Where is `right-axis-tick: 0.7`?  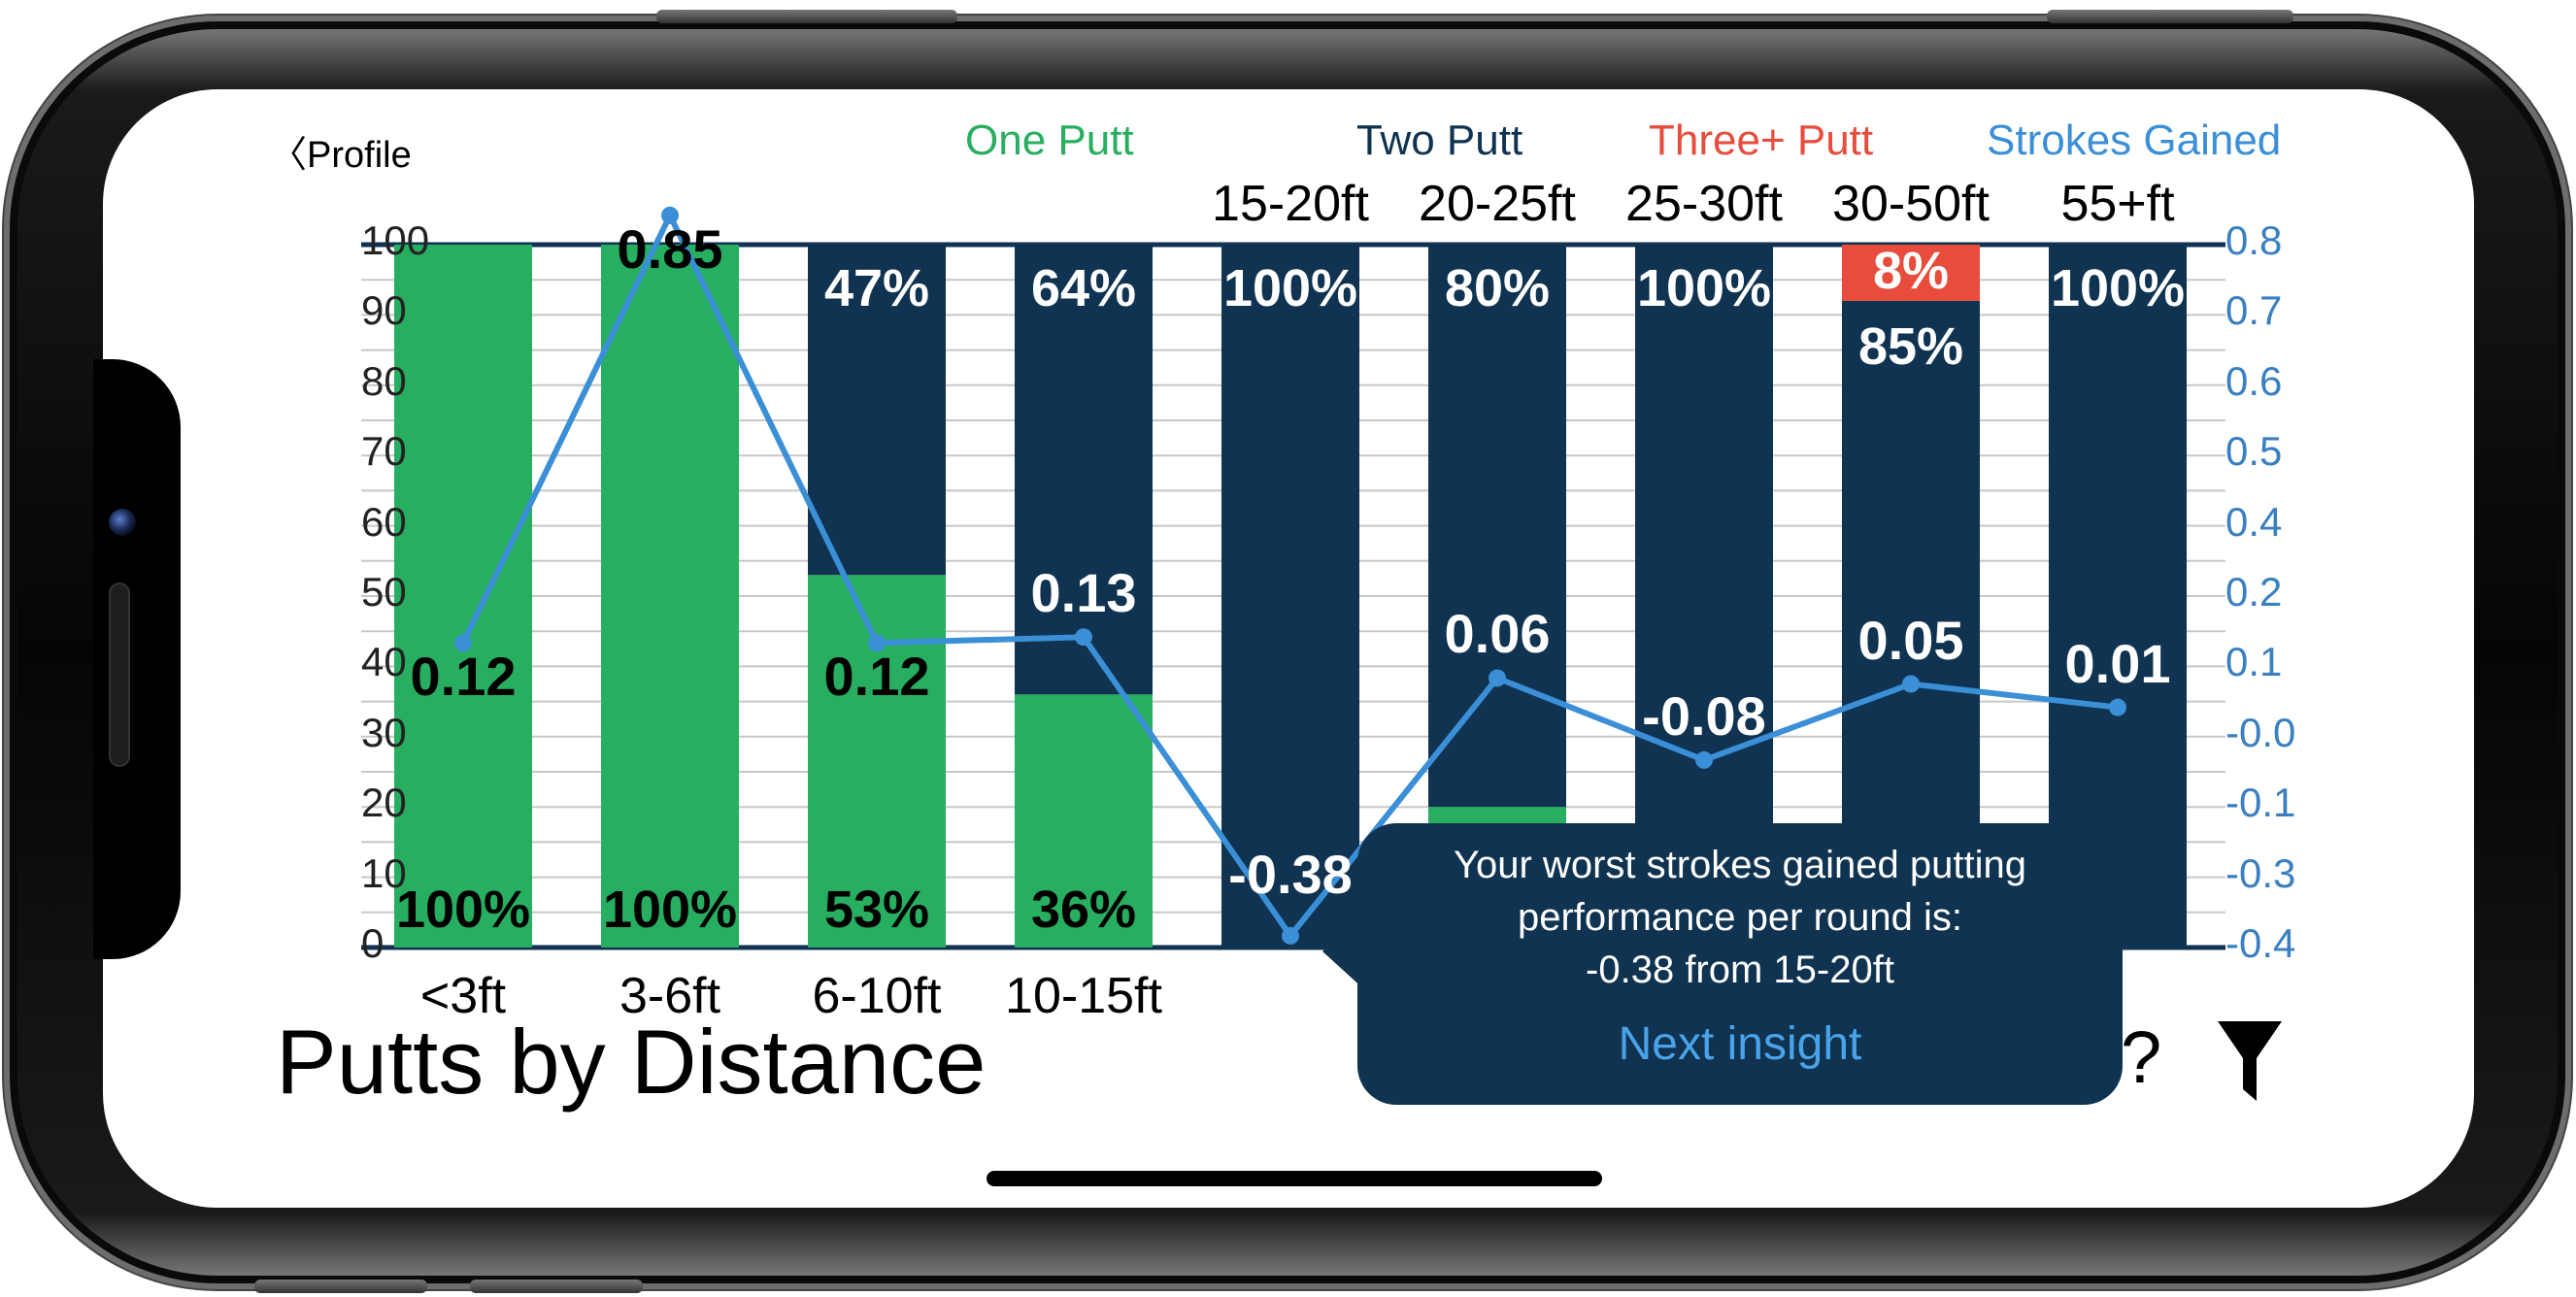 right-axis-tick: 0.7 is located at coordinates (2254, 310).